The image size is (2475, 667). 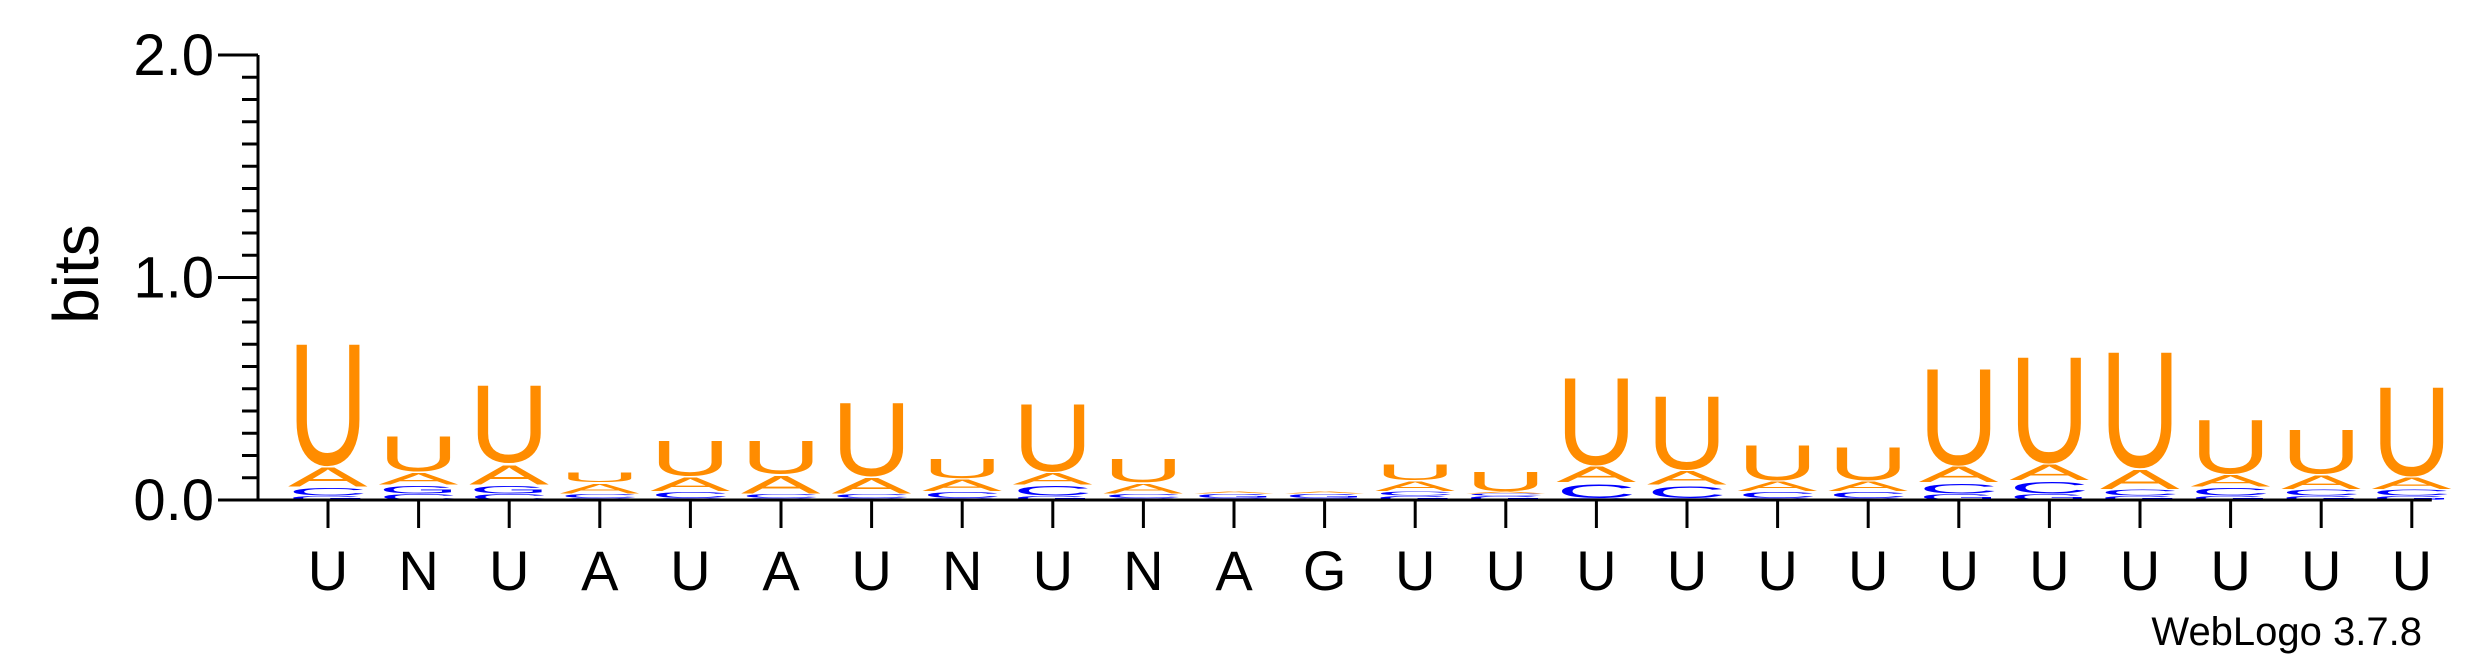 I want to click on y-axis: 0.0 1.0 2.0, so click(x=196, y=278).